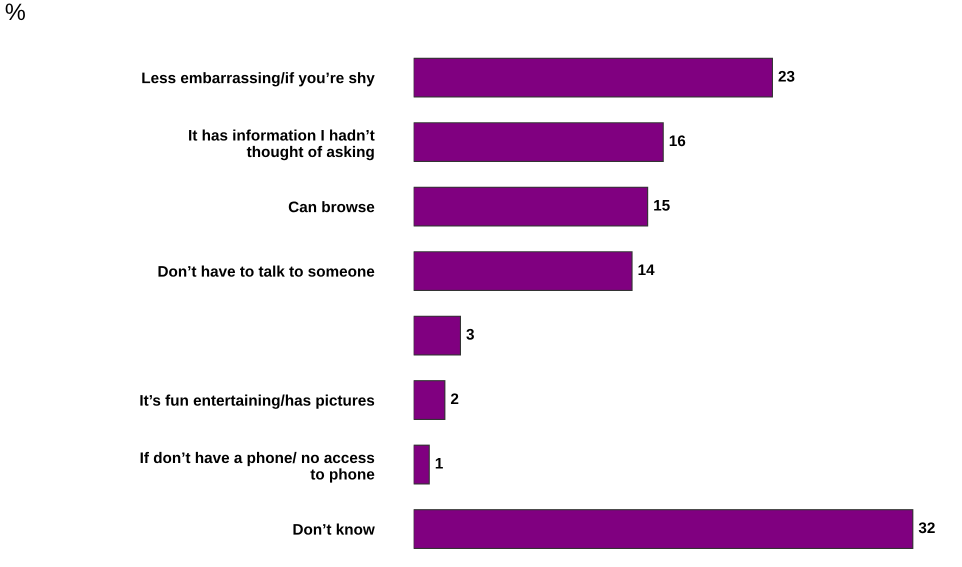 This screenshot has height=567, width=962. Describe the element at coordinates (470, 334) in the screenshot. I see `data-label: 3` at that location.